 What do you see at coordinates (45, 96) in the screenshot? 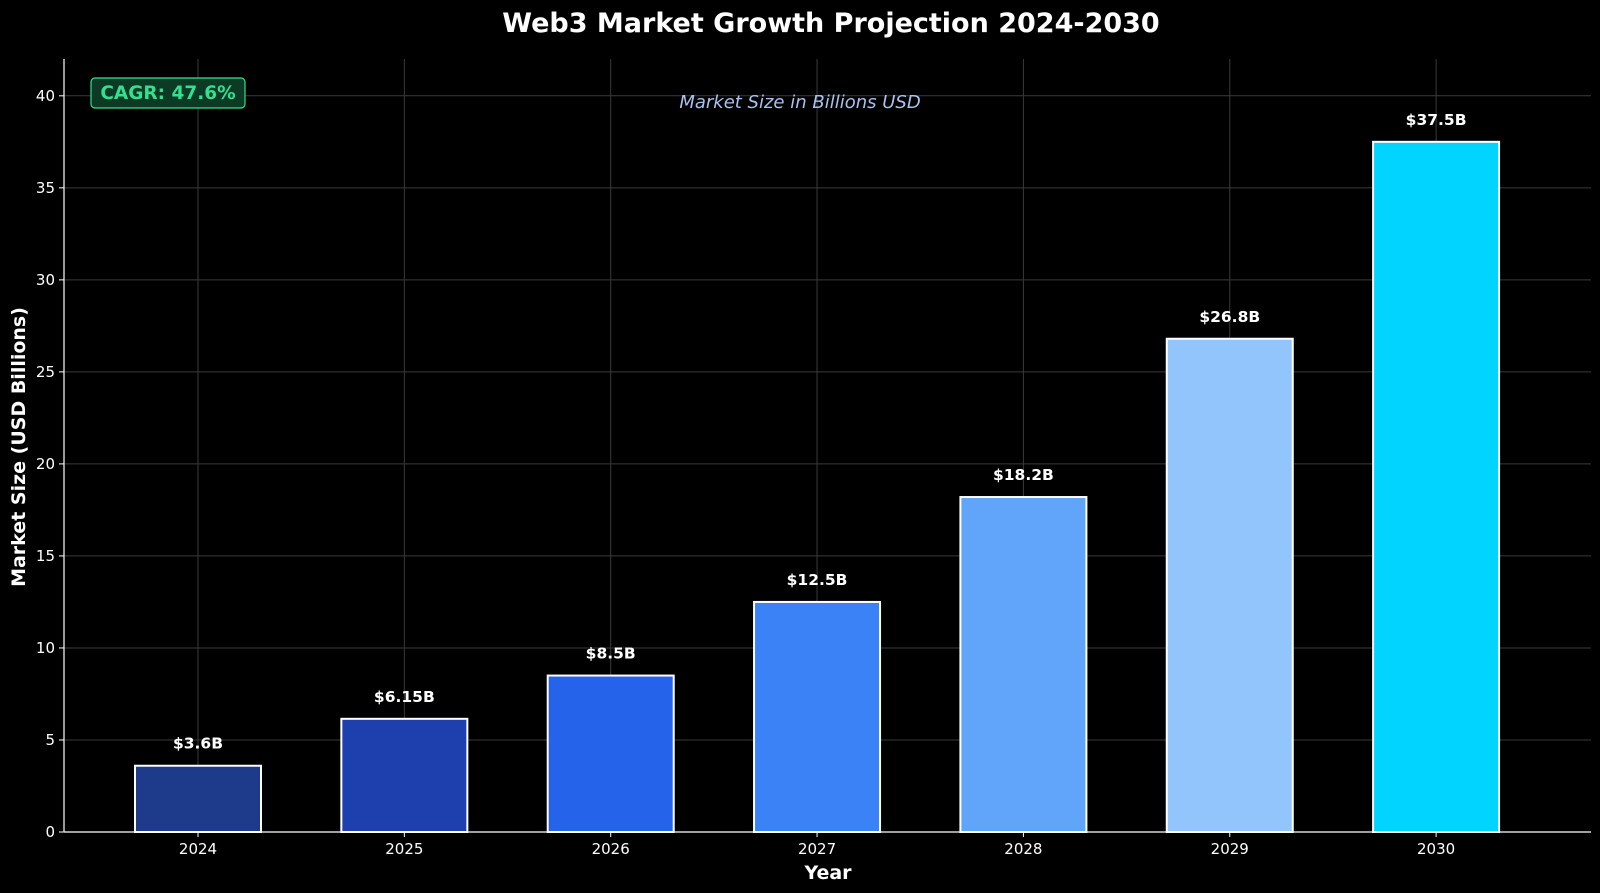
I see `y-tick-label: 40` at bounding box center [45, 96].